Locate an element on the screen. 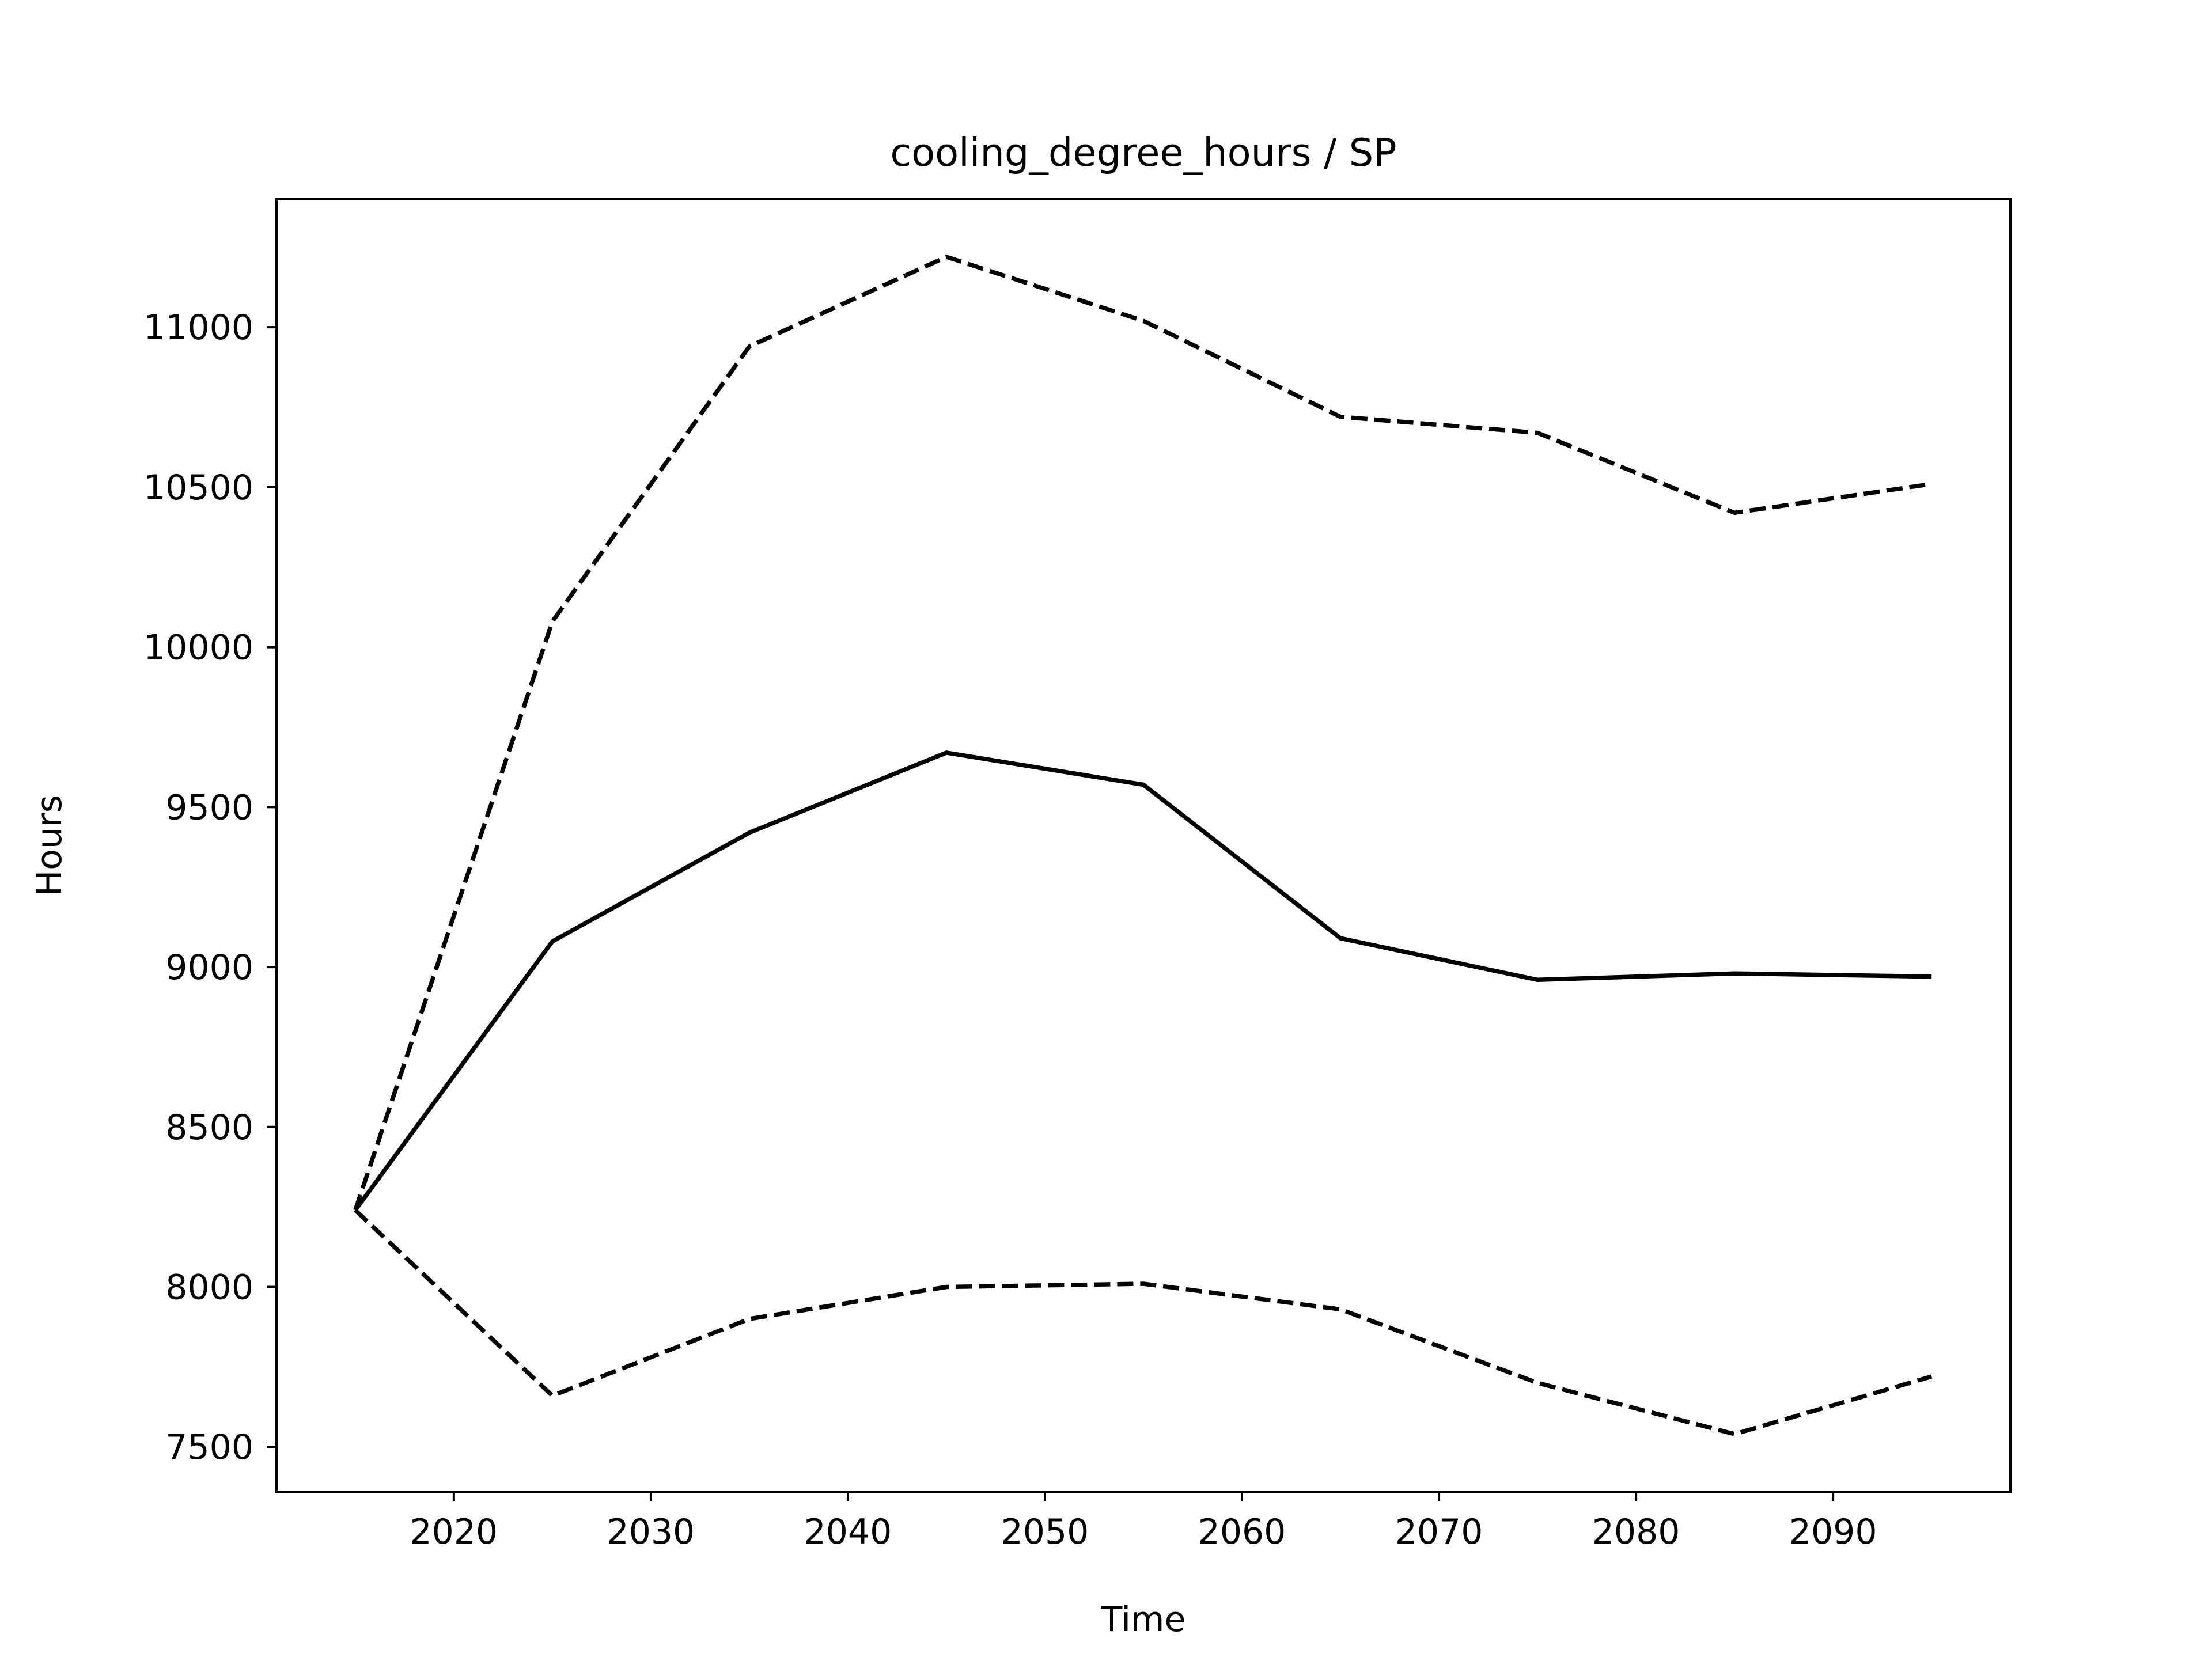 The image size is (2212, 1661). y-tick-label: 8500 is located at coordinates (209, 1128).